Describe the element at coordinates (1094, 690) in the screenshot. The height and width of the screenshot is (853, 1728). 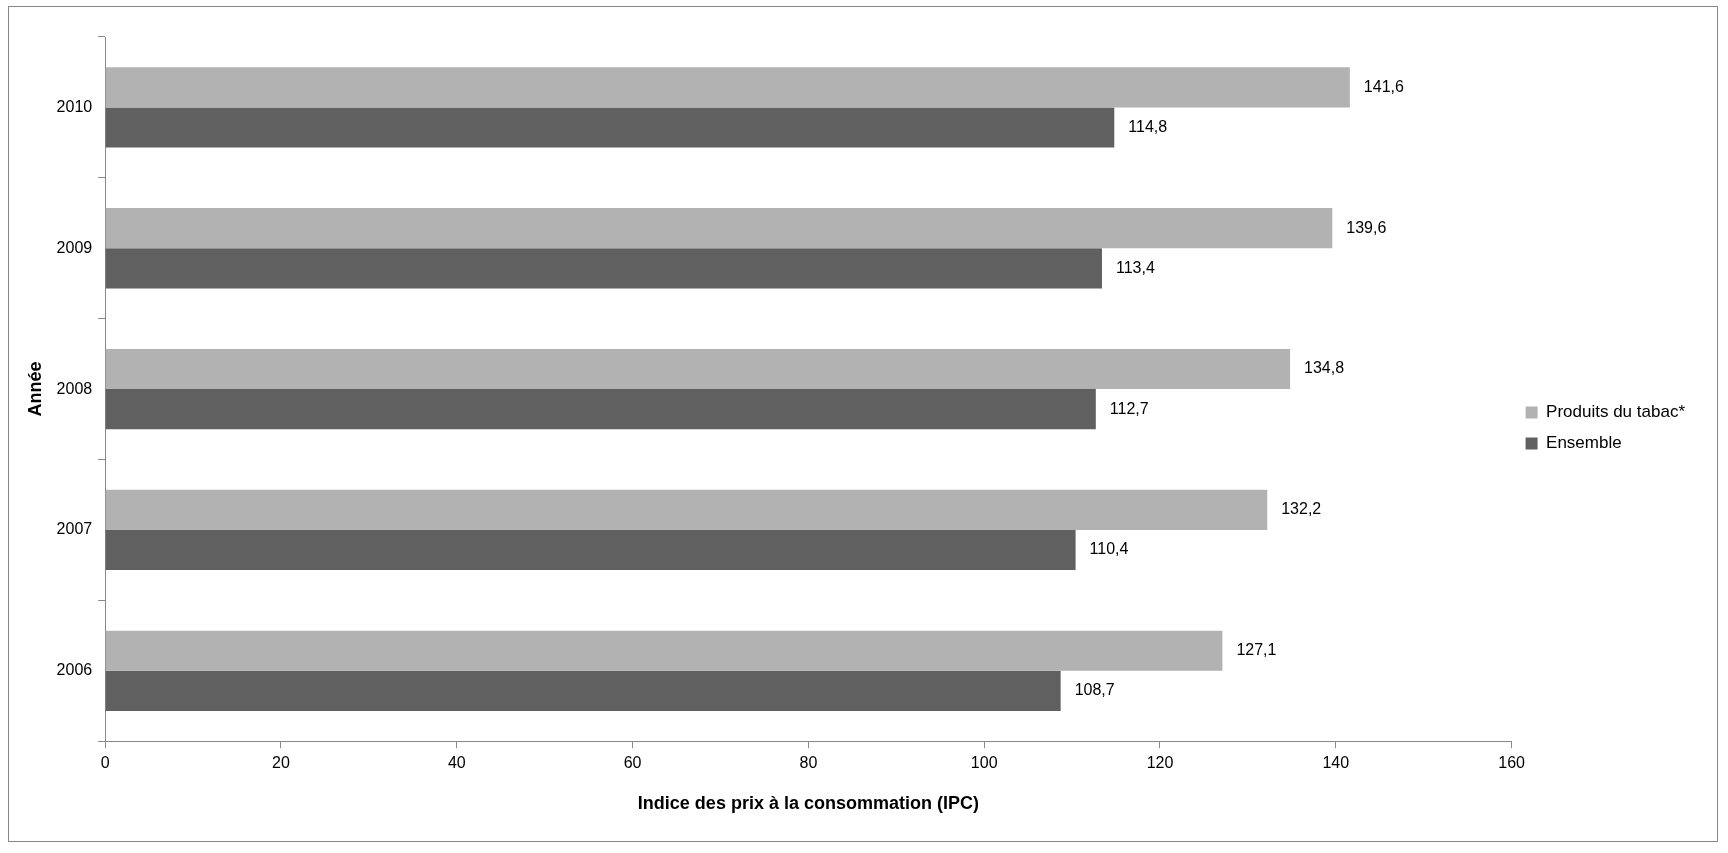
I see `data-label: 108,7` at that location.